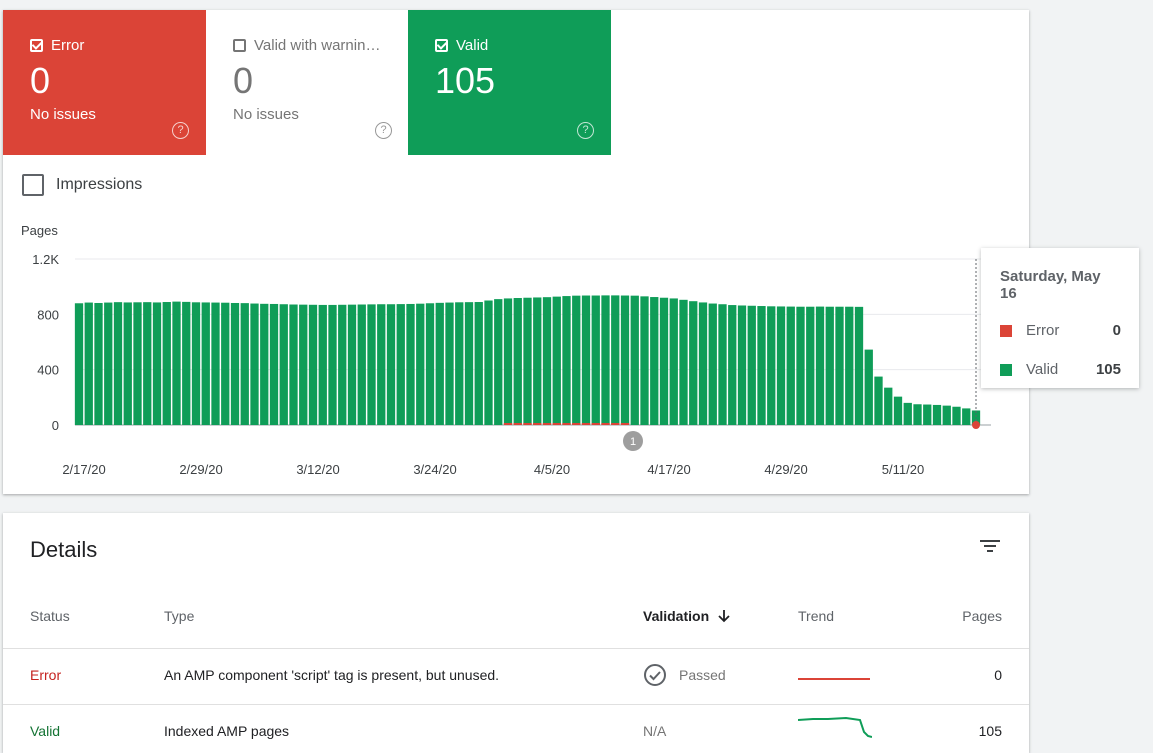 The image size is (1153, 753). Describe the element at coordinates (50, 616) in the screenshot. I see `header-status: Status` at that location.